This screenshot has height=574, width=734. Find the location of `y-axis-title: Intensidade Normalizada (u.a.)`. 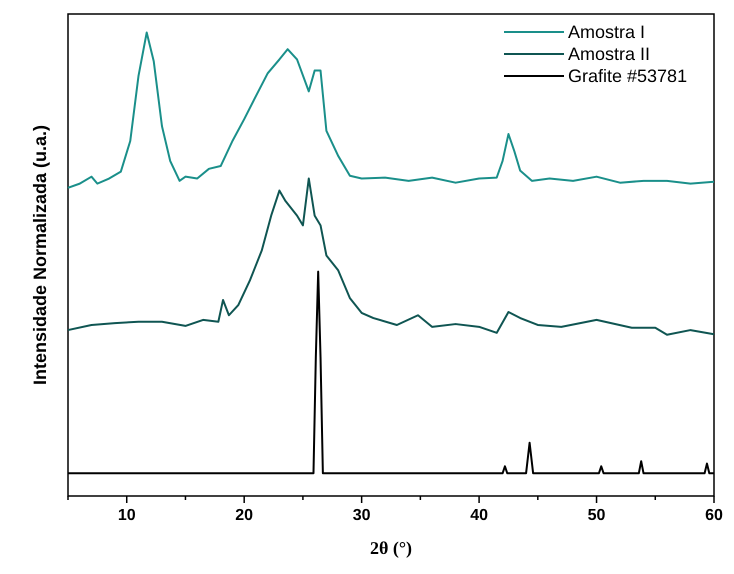

y-axis-title: Intensidade Normalizada (u.a.) is located at coordinates (40, 255).